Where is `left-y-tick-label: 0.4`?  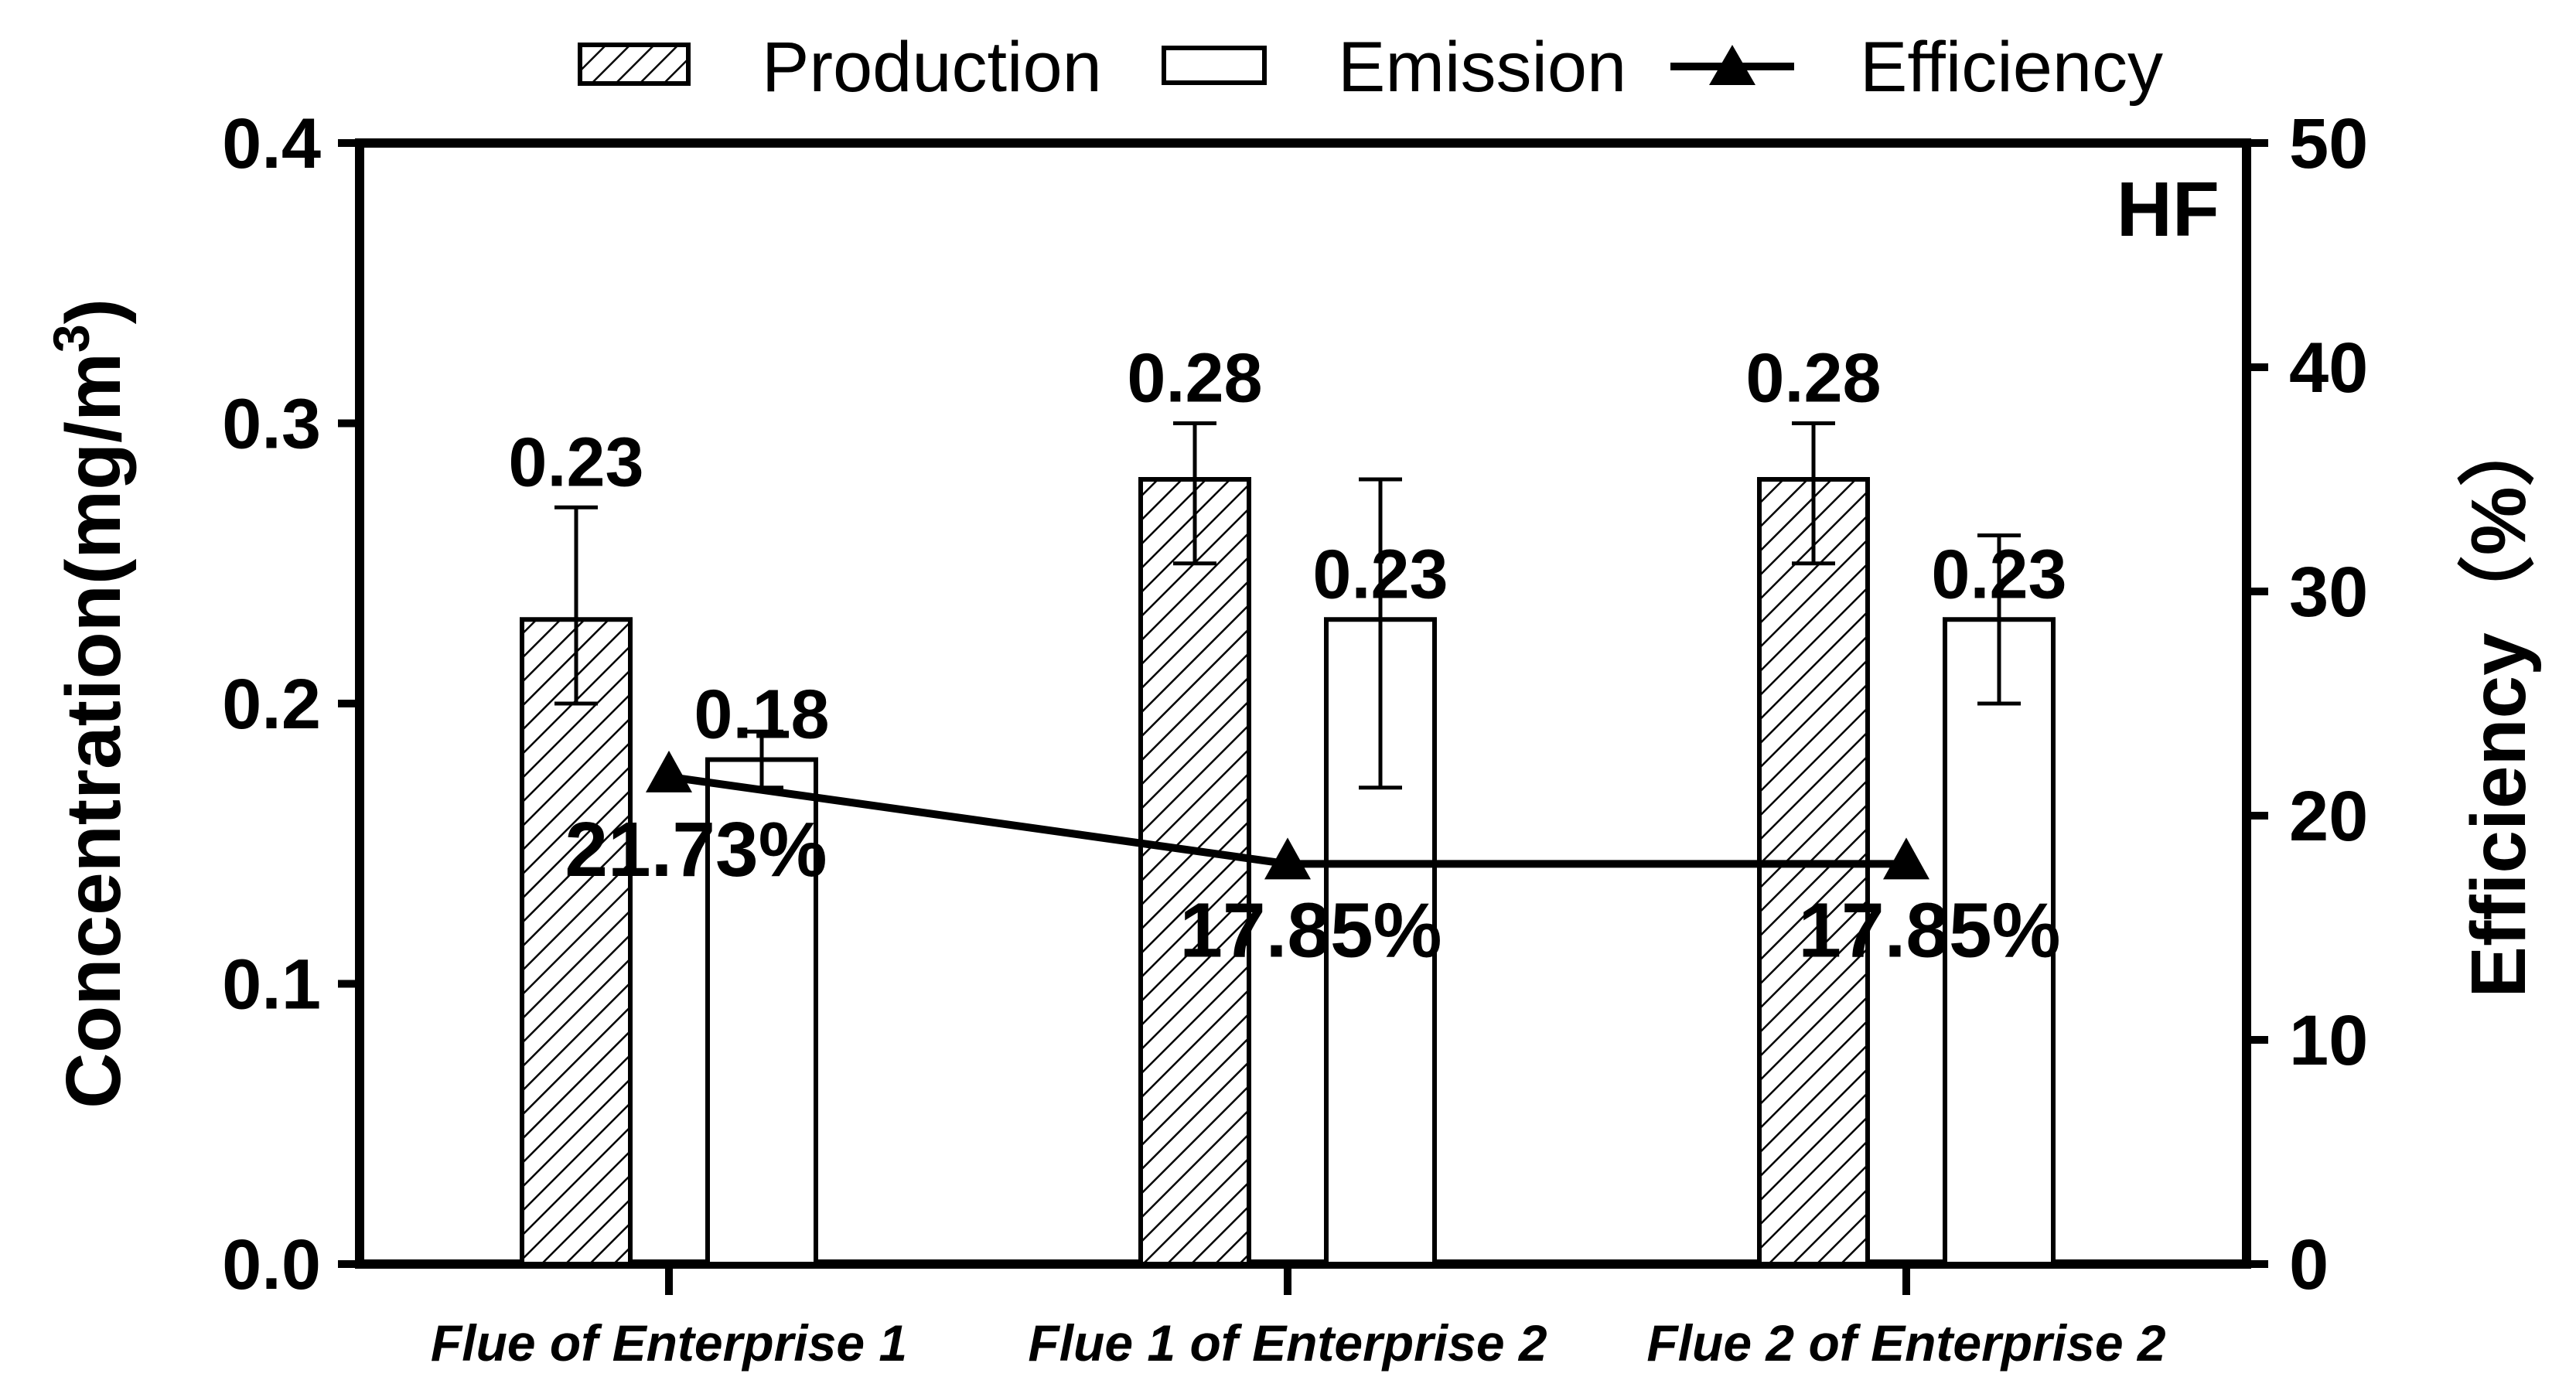
left-y-tick-label: 0.4 is located at coordinates (272, 143).